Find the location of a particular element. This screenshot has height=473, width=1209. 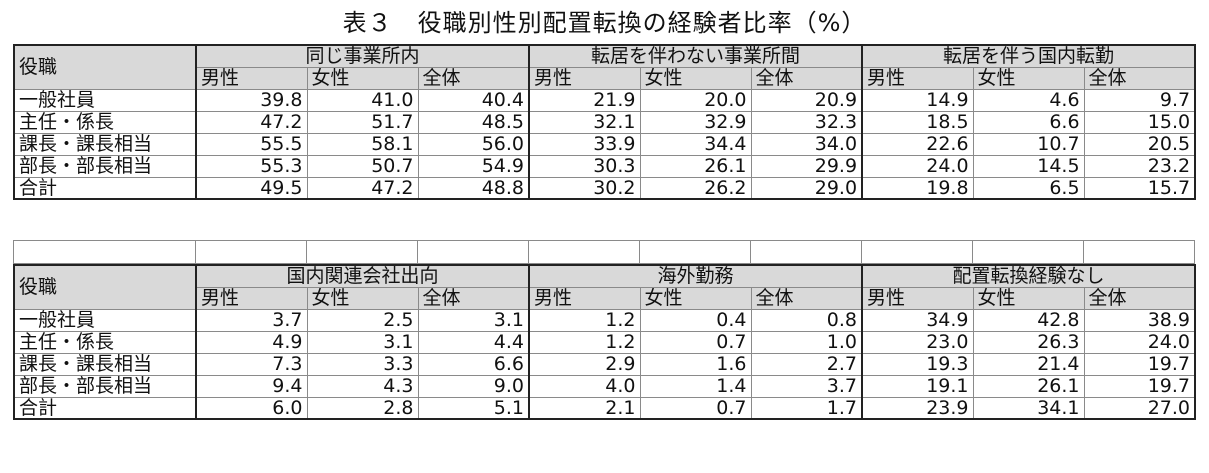

value-cell: 7.3 is located at coordinates (251, 364).